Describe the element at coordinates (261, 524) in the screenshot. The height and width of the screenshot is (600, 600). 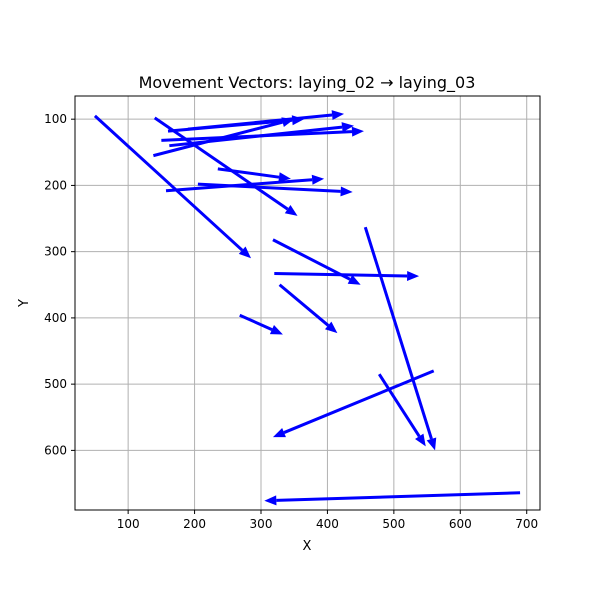
I see `x-tick-label: 300` at that location.